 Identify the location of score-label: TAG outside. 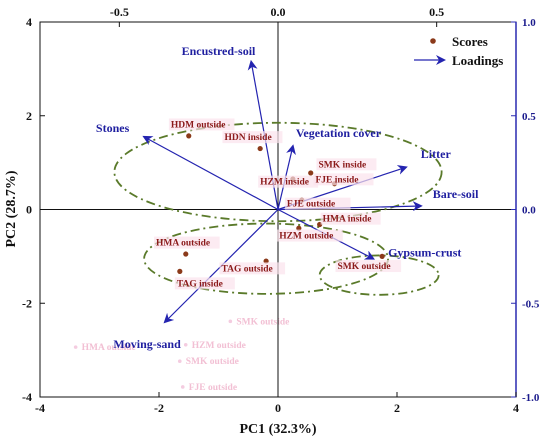
(246, 269).